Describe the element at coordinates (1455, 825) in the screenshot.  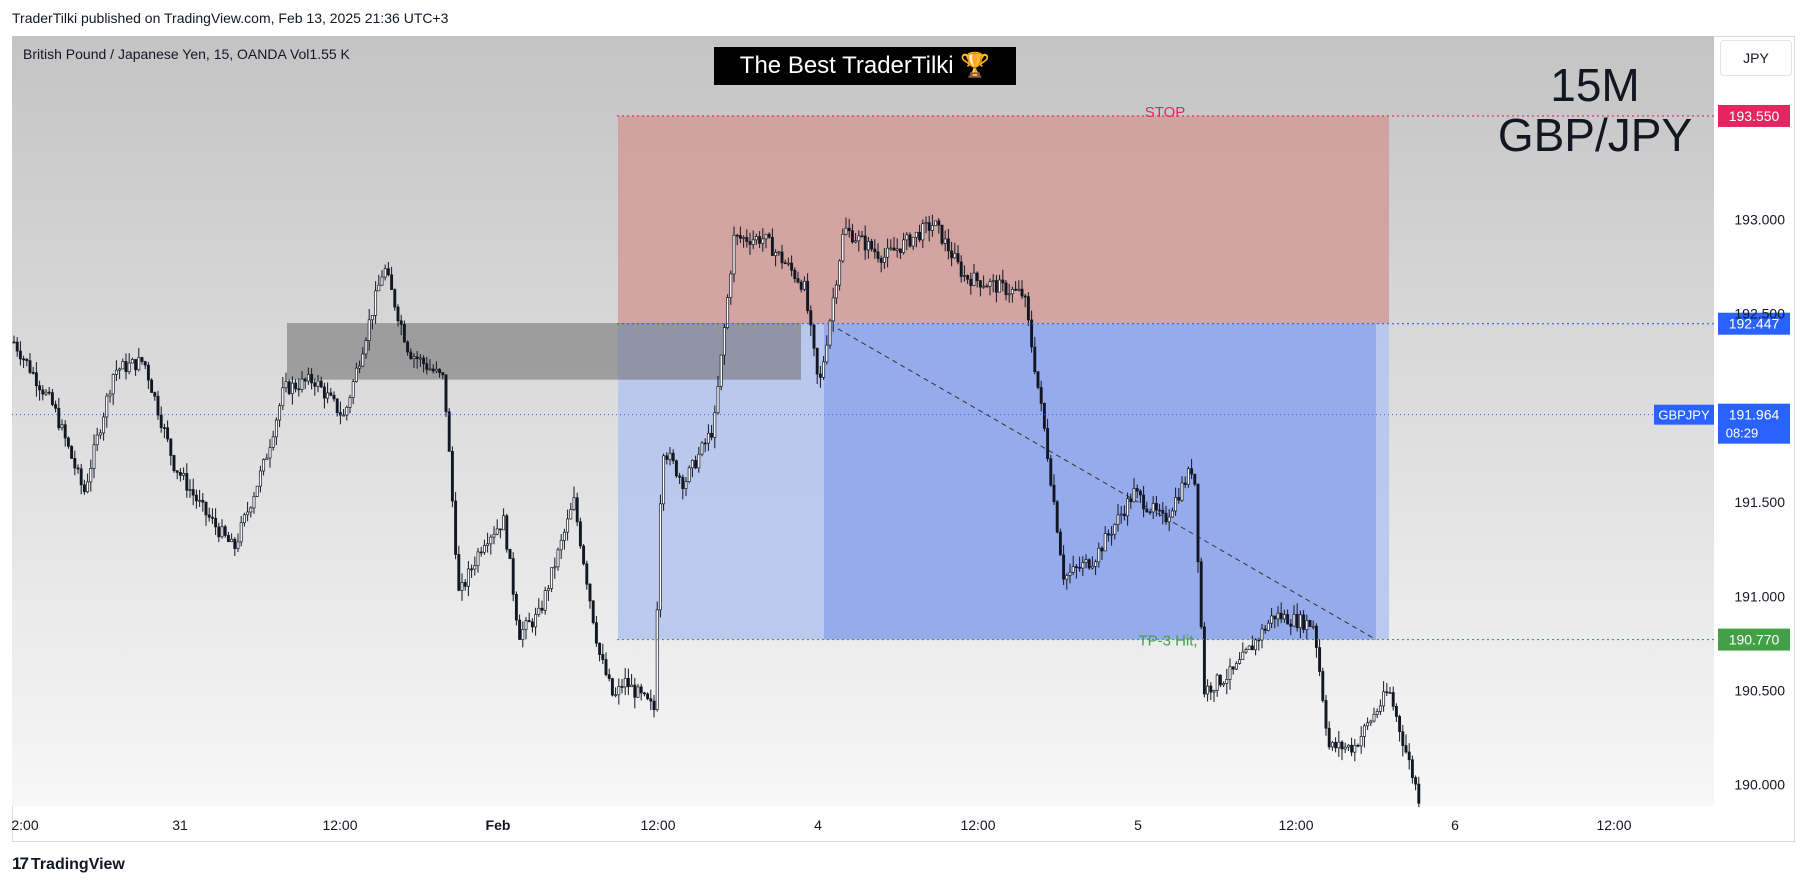
I see `x-tick-9: 6` at that location.